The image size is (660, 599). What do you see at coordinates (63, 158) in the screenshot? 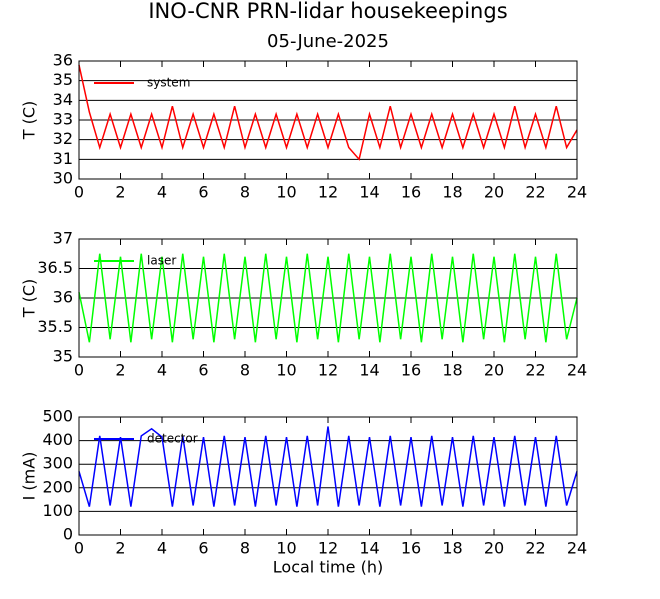
I see `y-tick-label: 31` at bounding box center [63, 158].